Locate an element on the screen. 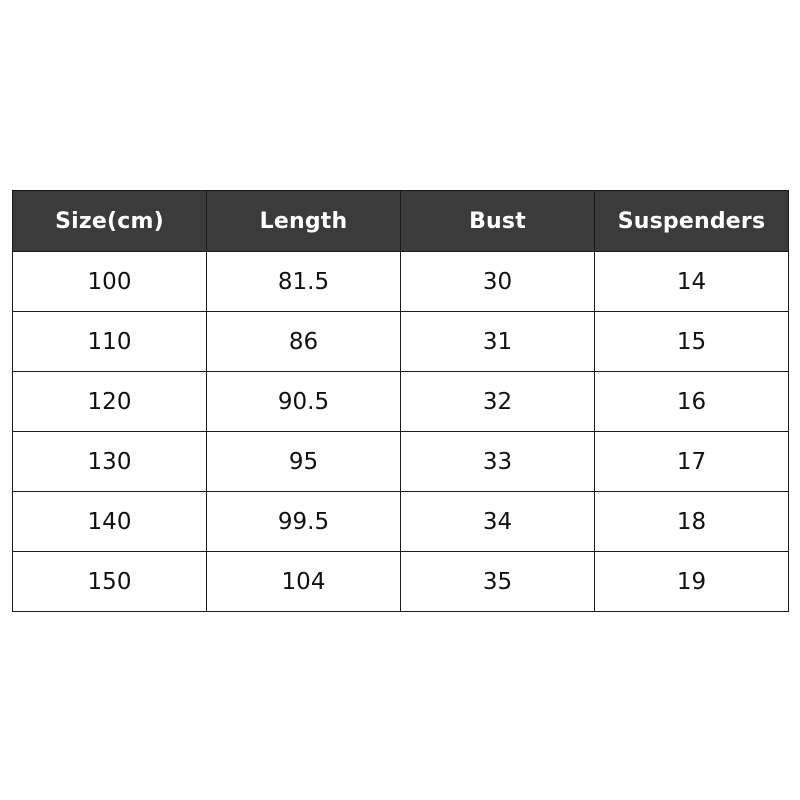 The image size is (800, 800). cell-length: 86 is located at coordinates (303, 341).